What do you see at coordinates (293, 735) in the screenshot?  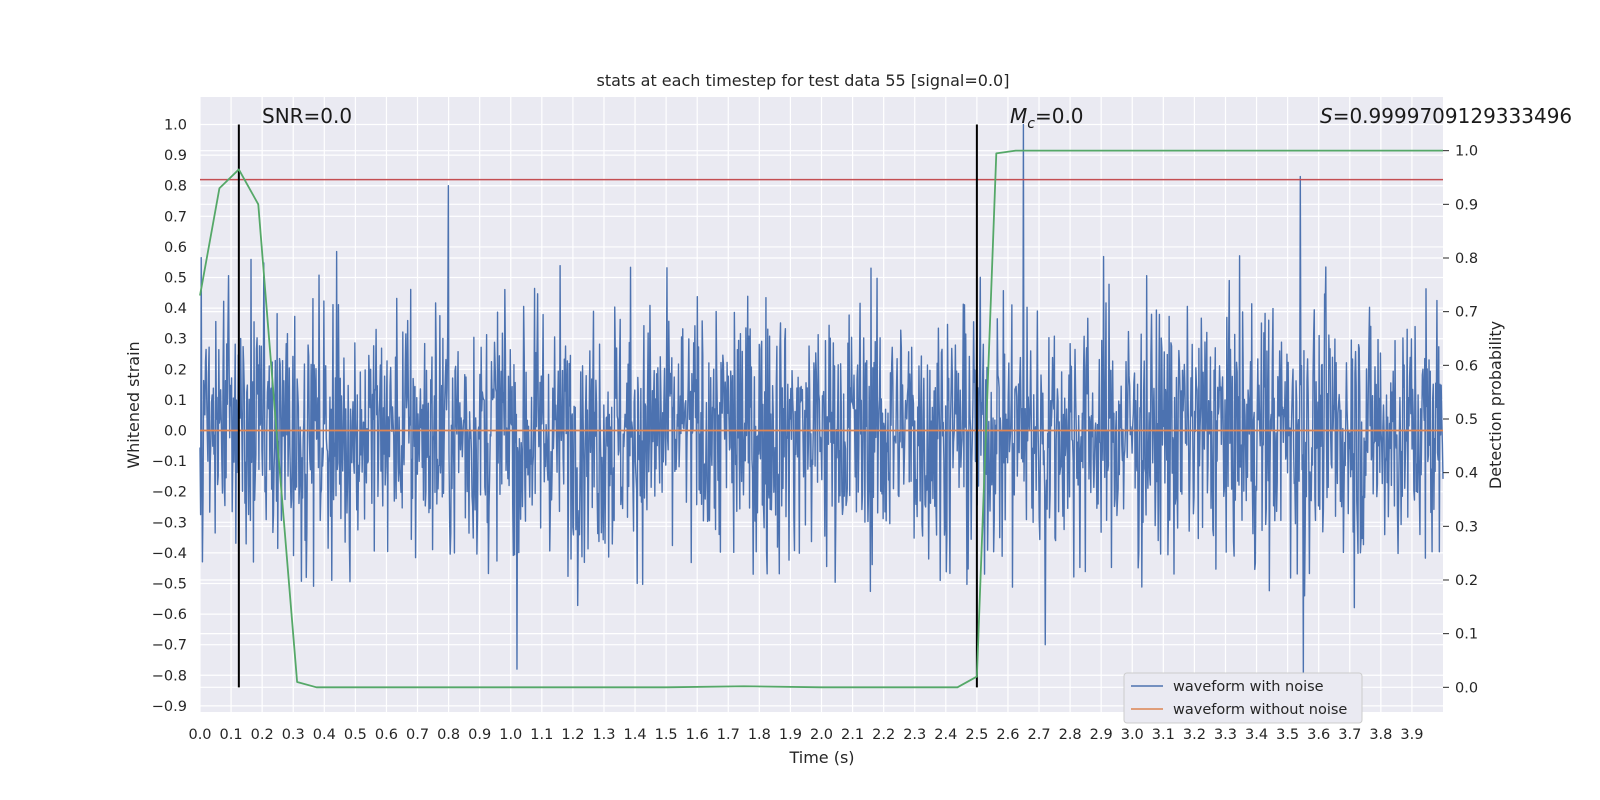 I see `x-tick-label: 0.3` at bounding box center [293, 735].